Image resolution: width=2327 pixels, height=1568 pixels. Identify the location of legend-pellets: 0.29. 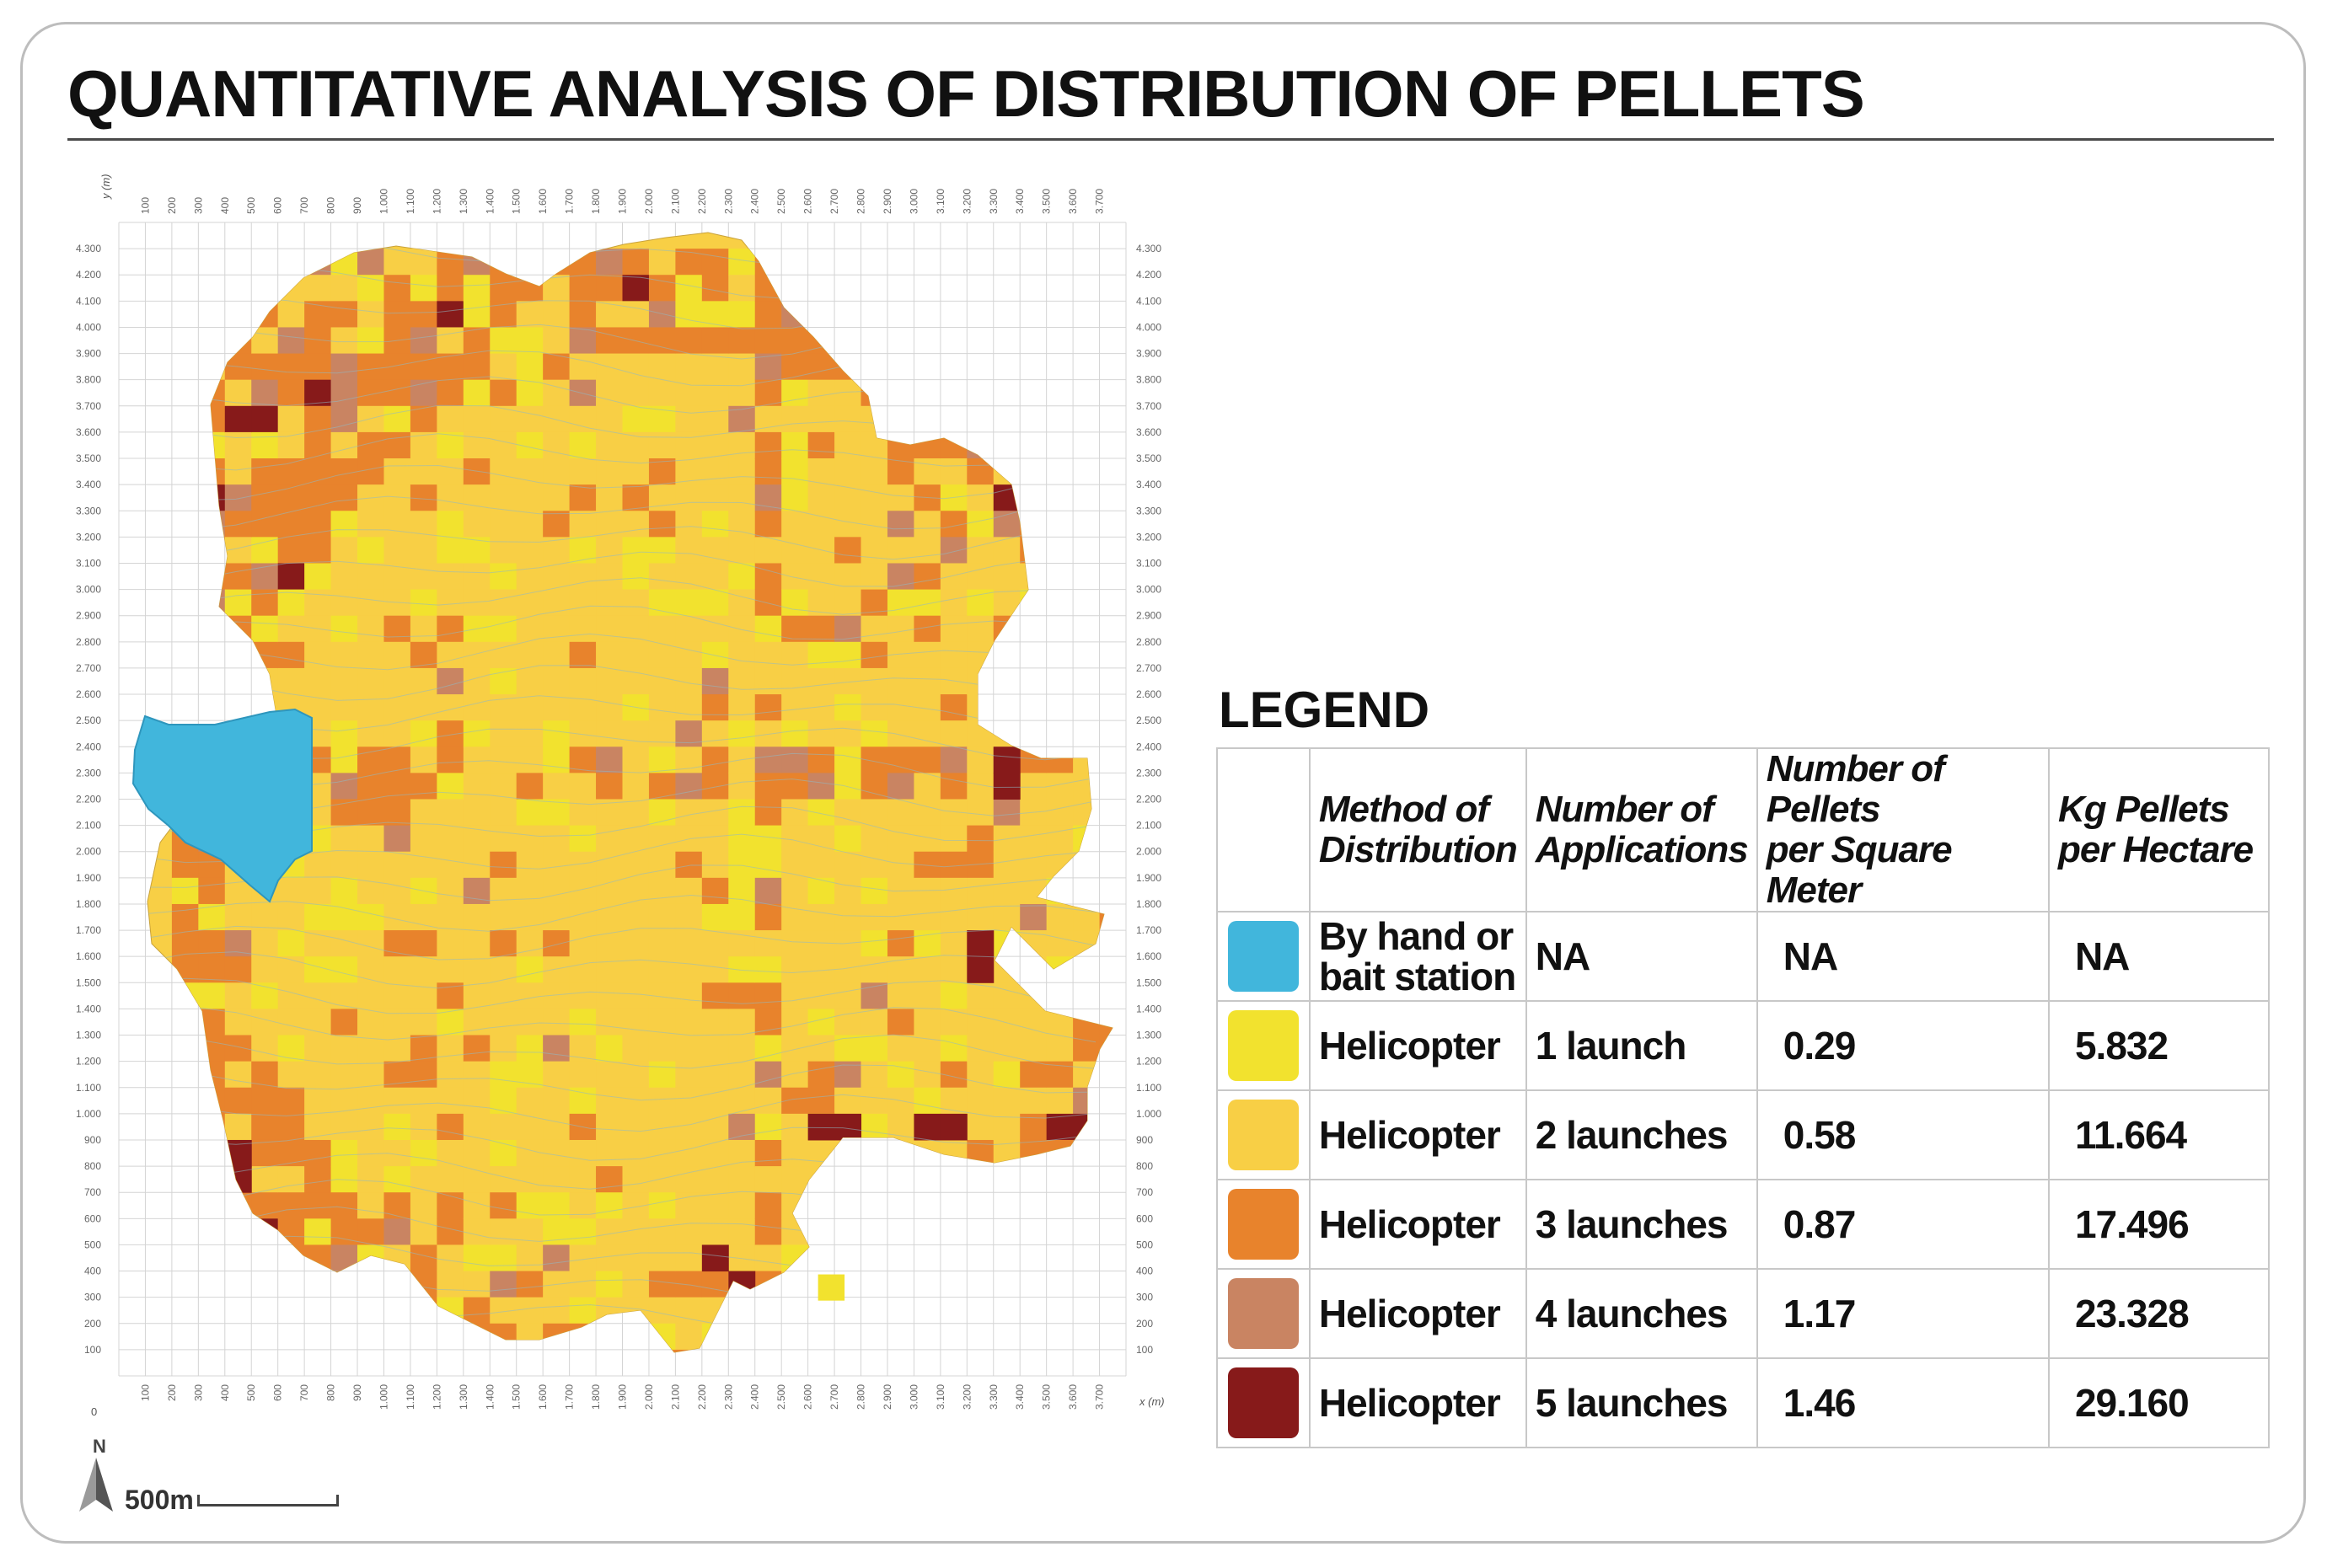
(1903, 1045).